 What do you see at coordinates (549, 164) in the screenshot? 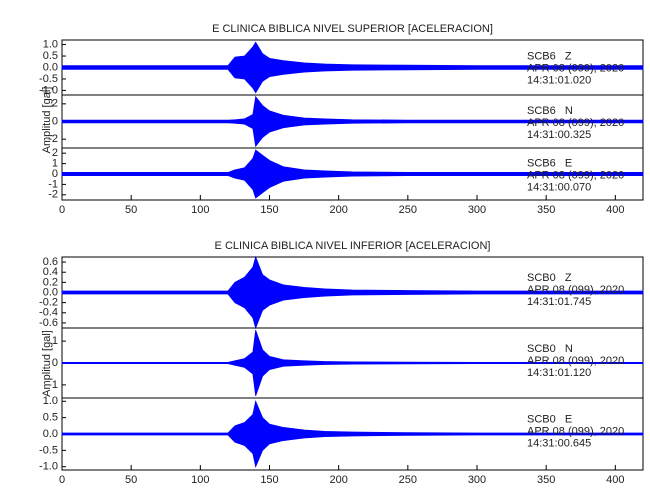
I see `station-label: SCB6 E` at bounding box center [549, 164].